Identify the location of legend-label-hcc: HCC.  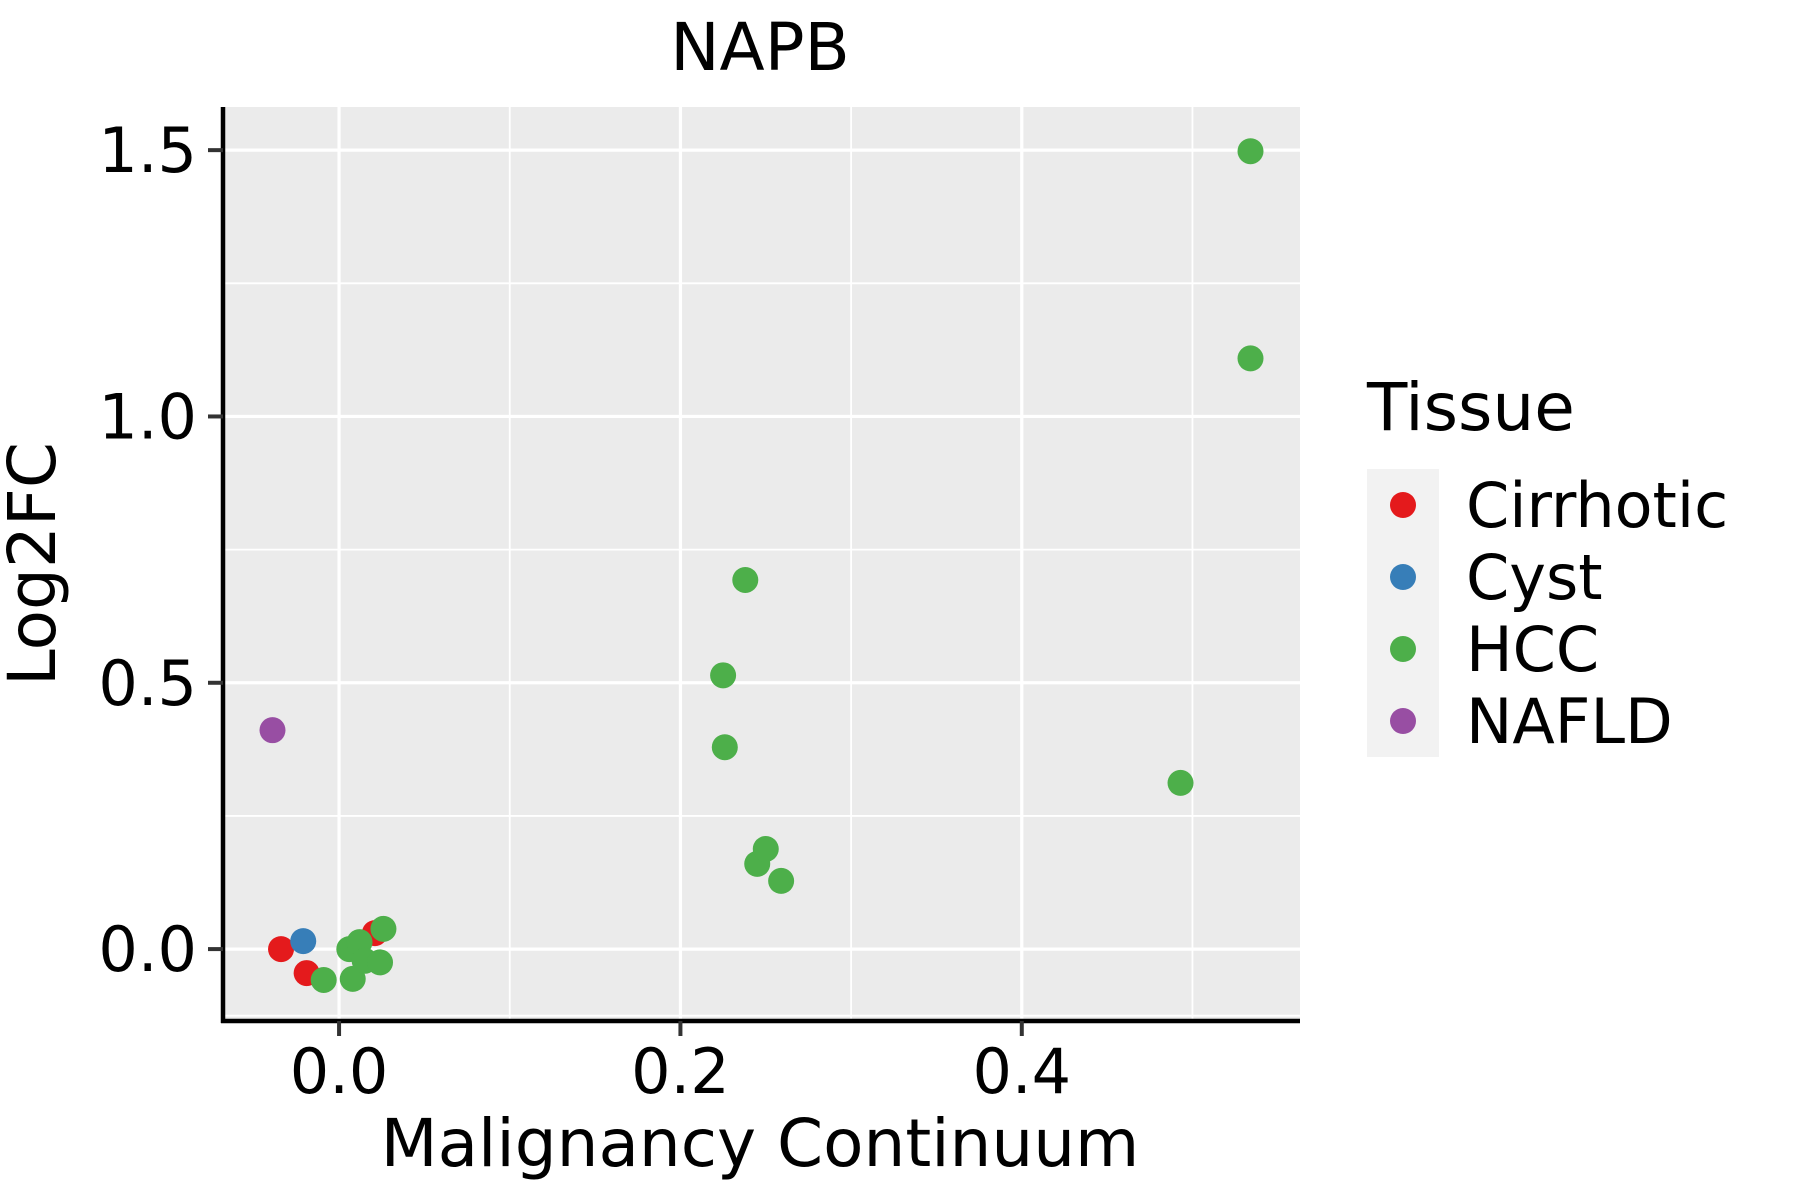
(1532, 649).